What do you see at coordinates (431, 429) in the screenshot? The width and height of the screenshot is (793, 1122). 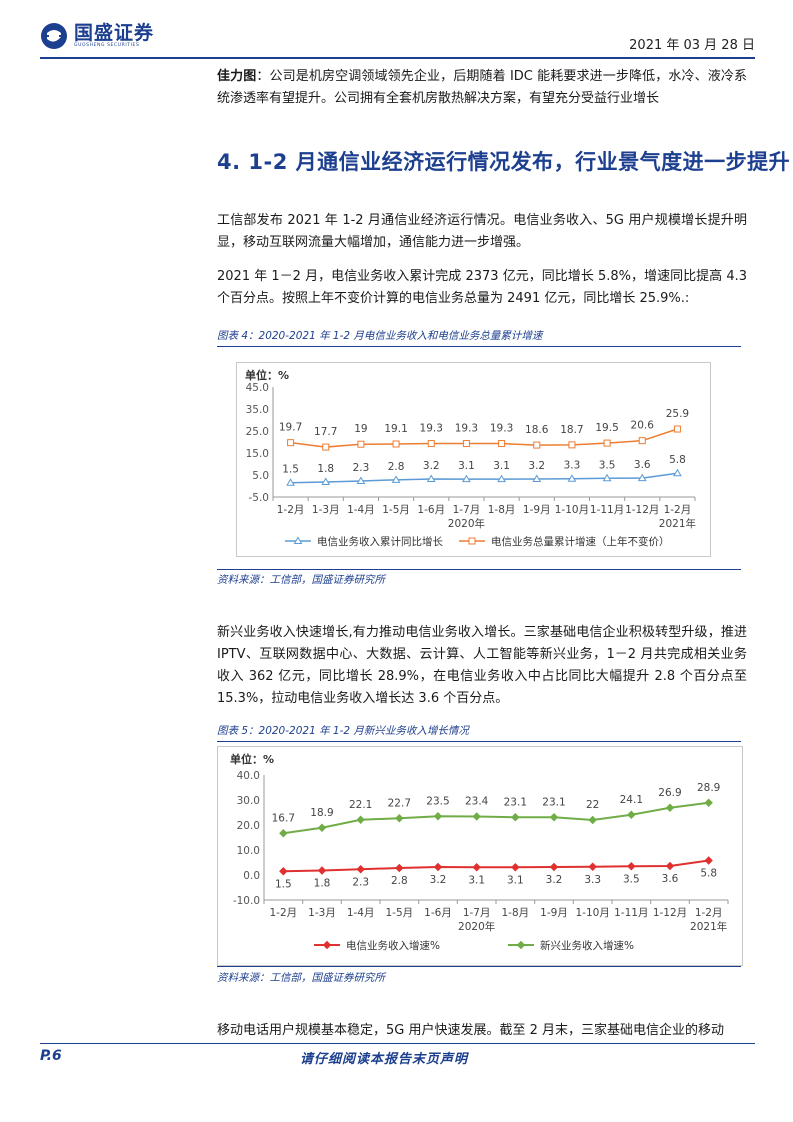 I see `data-label: 19.3` at bounding box center [431, 429].